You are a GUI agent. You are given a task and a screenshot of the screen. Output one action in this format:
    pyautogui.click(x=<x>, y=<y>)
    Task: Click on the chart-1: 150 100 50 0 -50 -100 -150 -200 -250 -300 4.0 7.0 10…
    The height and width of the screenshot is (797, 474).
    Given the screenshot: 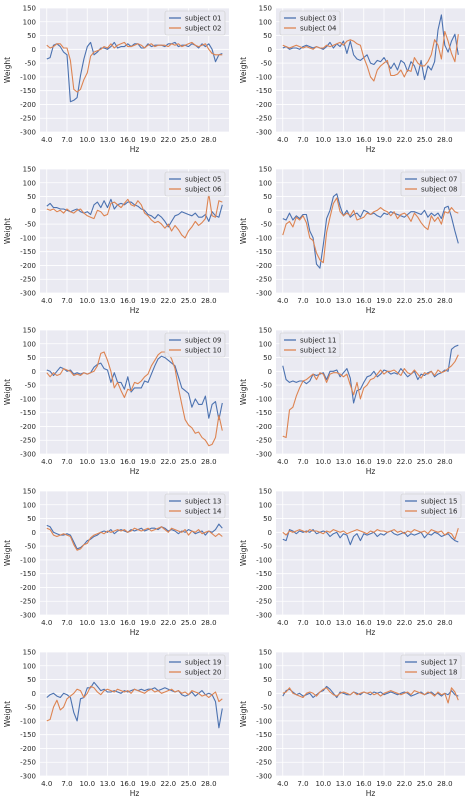 What is the action you would take?
    pyautogui.click(x=116, y=79)
    